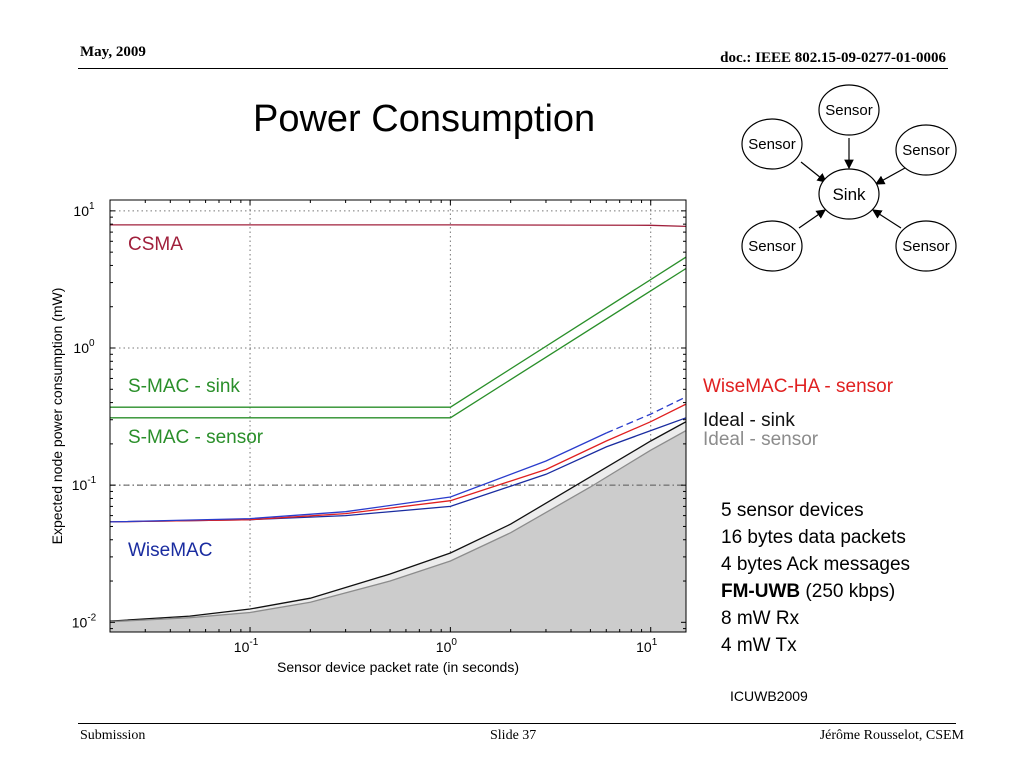 The width and height of the screenshot is (1024, 768). What do you see at coordinates (761, 439) in the screenshot?
I see `ideal-sensor-label: Ideal - sensor` at bounding box center [761, 439].